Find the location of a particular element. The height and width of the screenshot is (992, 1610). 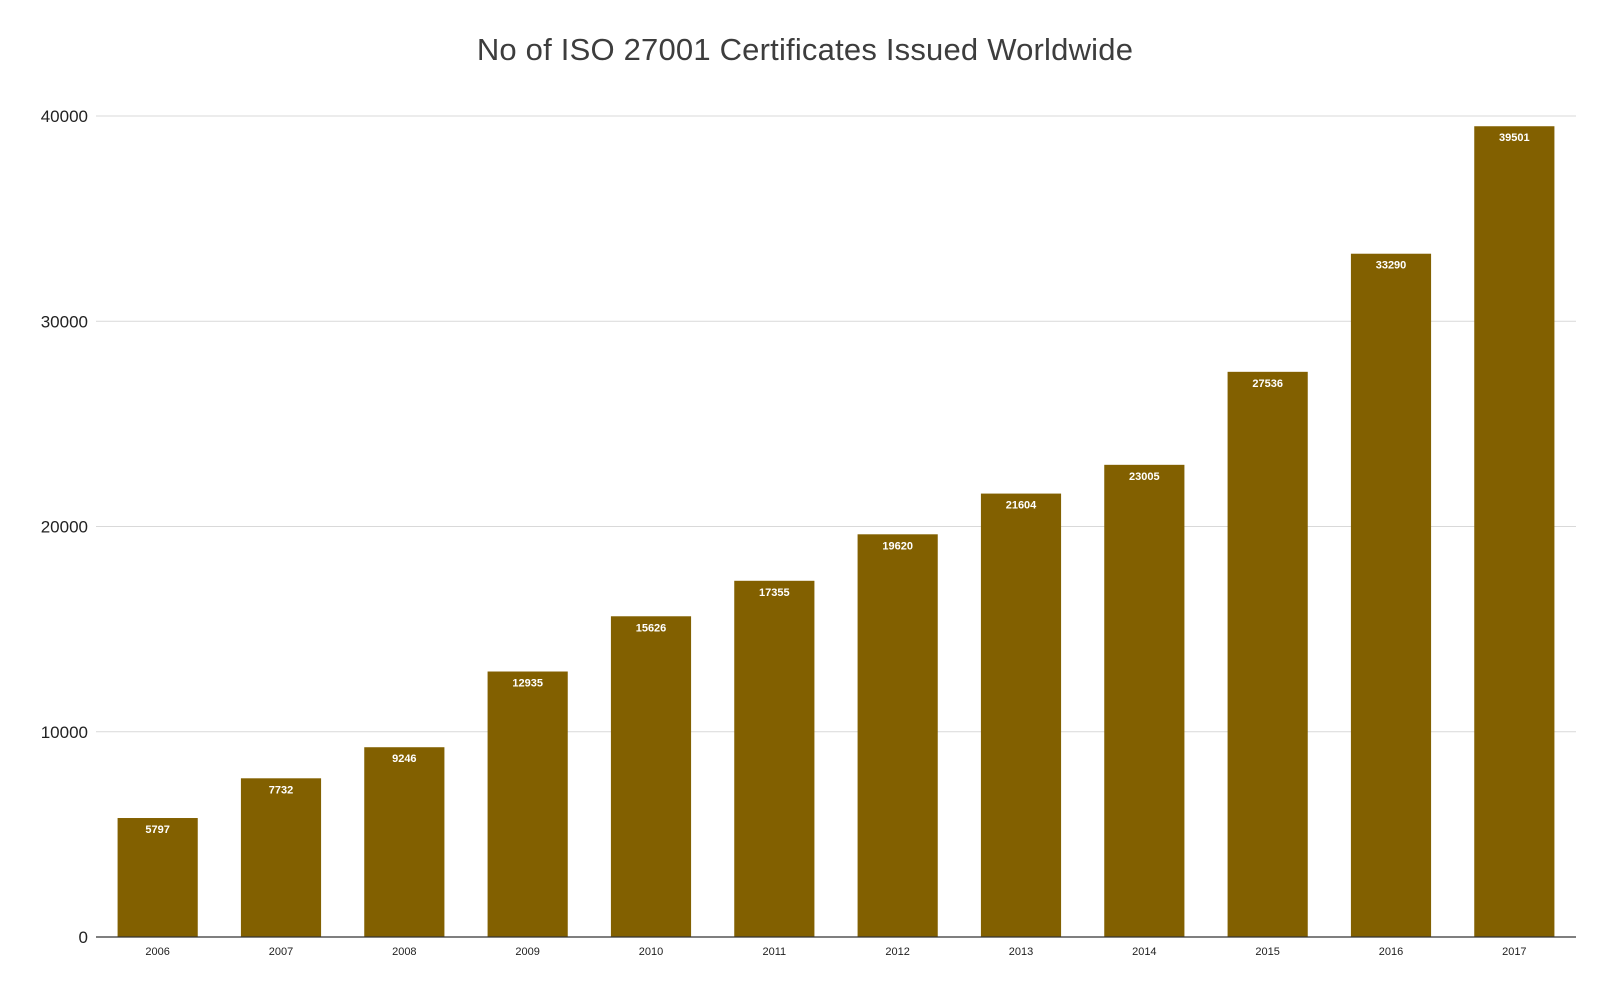

data-label: 27536 is located at coordinates (1267, 384).